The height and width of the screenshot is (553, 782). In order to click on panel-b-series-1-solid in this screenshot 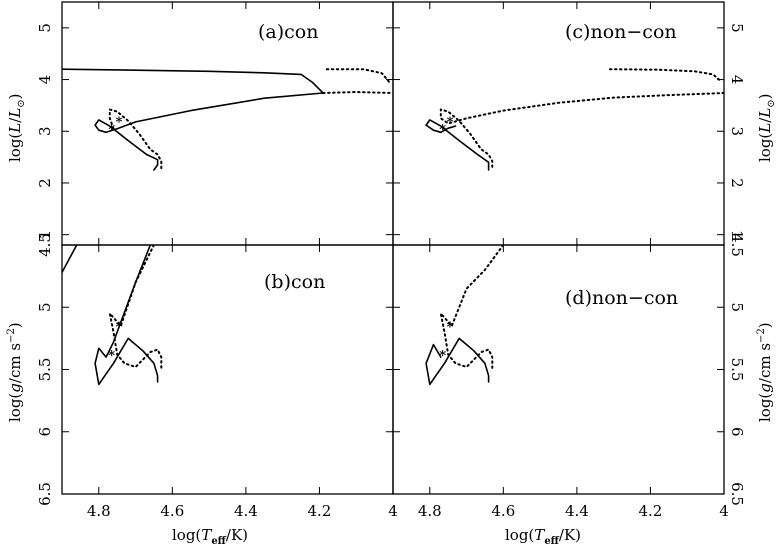, I will do `click(126, 315)`.